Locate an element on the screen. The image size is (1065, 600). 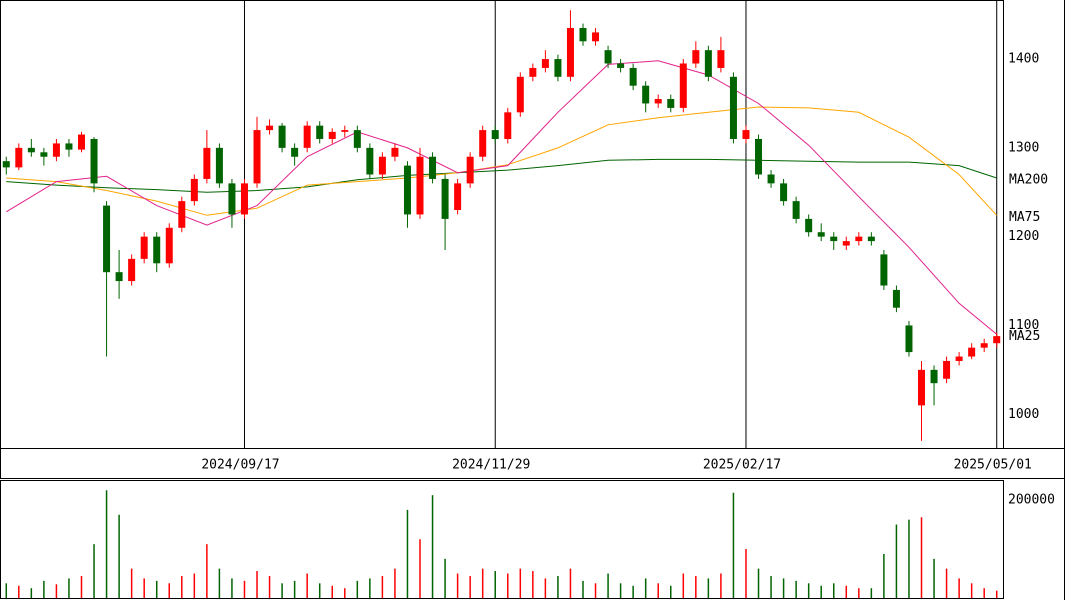
y-tick-label: 1300 is located at coordinates (1023, 147).